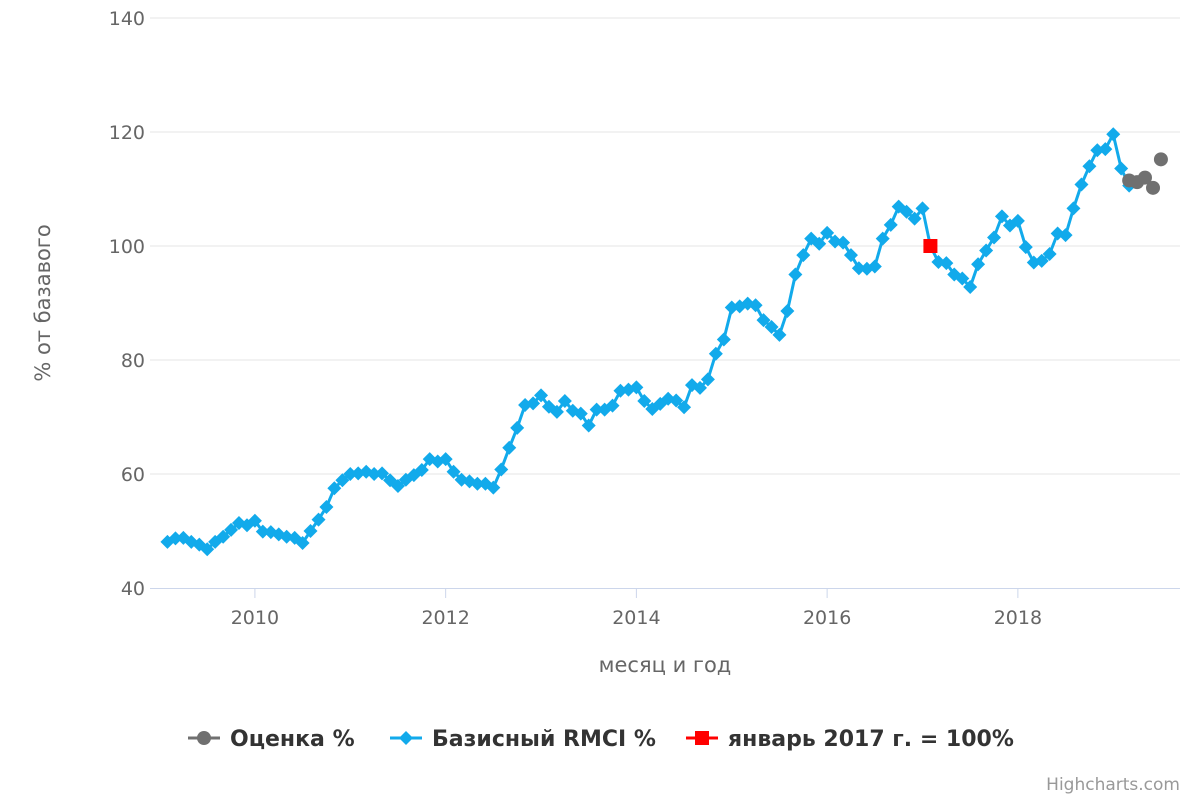  Describe the element at coordinates (292, 739) in the screenshot. I see `legend-label: Оценка %` at that location.